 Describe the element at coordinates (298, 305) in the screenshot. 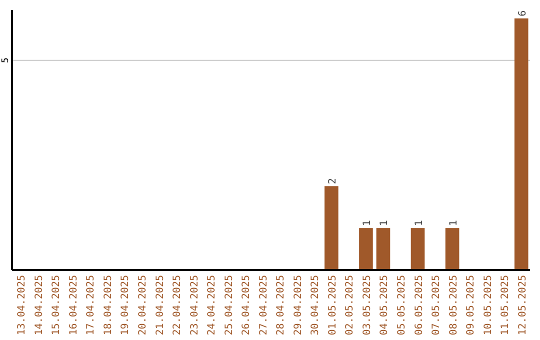

I see `x-tick-label: 29.04.2025` at that location.